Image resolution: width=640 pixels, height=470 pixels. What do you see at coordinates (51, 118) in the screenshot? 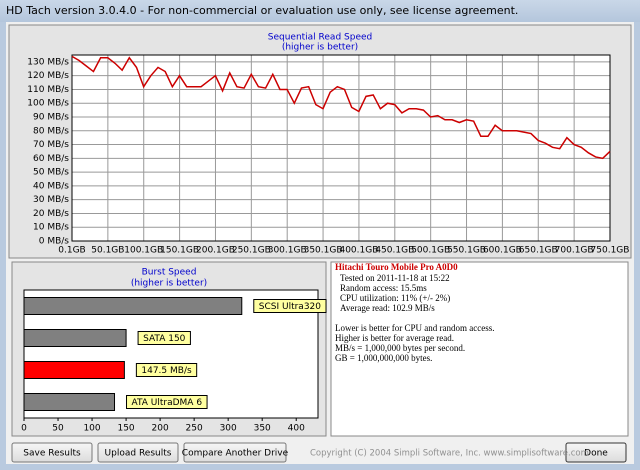
I see `y-tick-label: 90 MB/s` at bounding box center [51, 118].